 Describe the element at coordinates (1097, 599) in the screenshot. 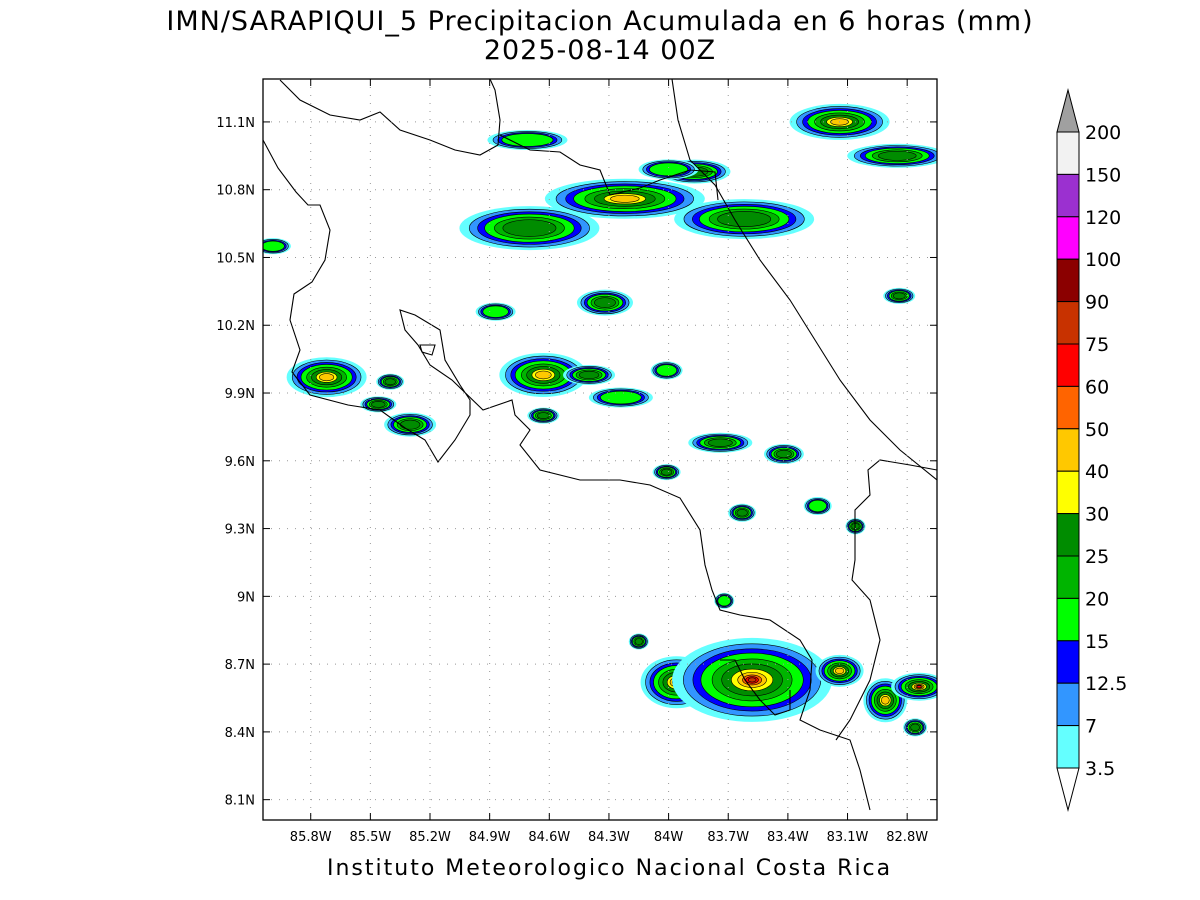

I see `colorbar-label: 20` at that location.